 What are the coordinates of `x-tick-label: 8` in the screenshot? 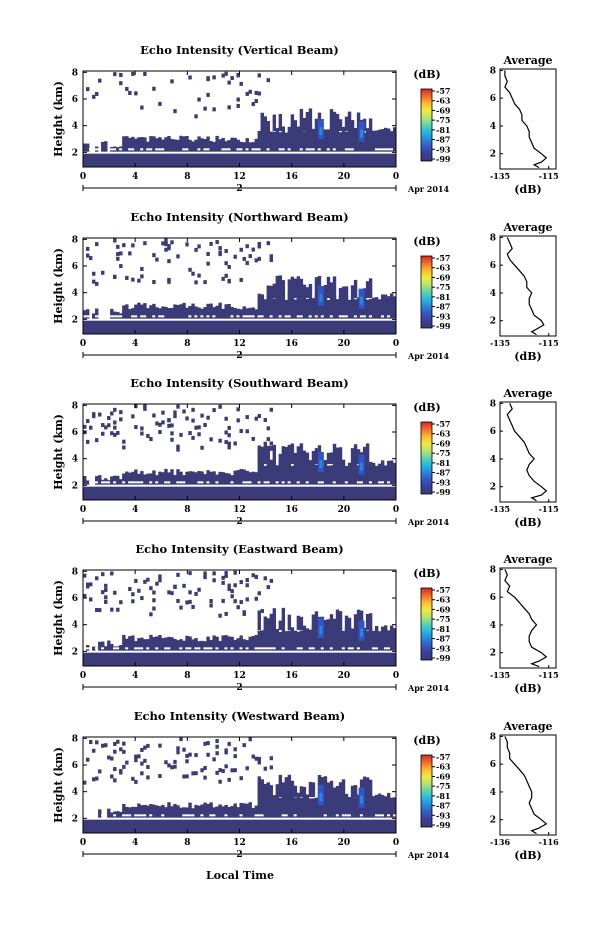 It's located at (187, 177).